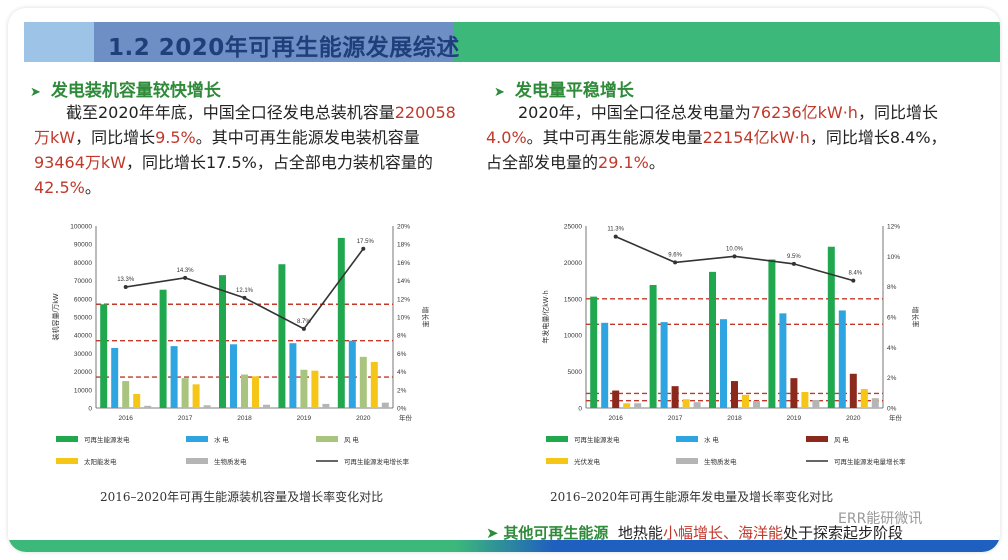  Describe the element at coordinates (230, 112) in the screenshot. I see `text: 截至2020年年底，中国全口径发电总装机容量` at that location.